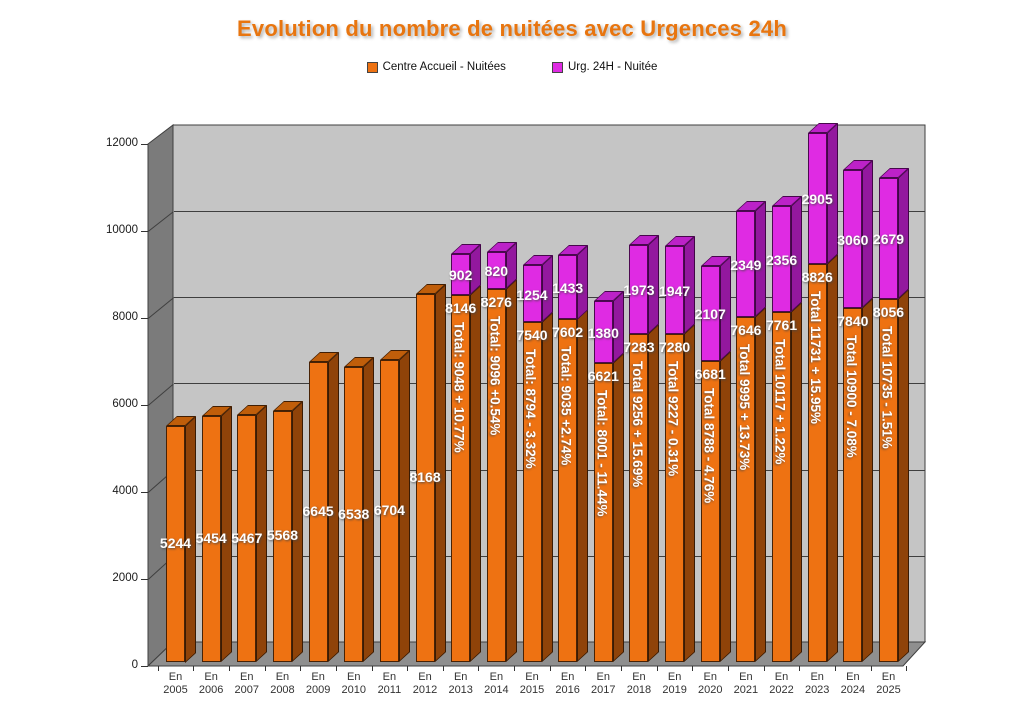  What do you see at coordinates (372, 67) in the screenshot?
I see `legend-swatch-centre-icon` at bounding box center [372, 67].